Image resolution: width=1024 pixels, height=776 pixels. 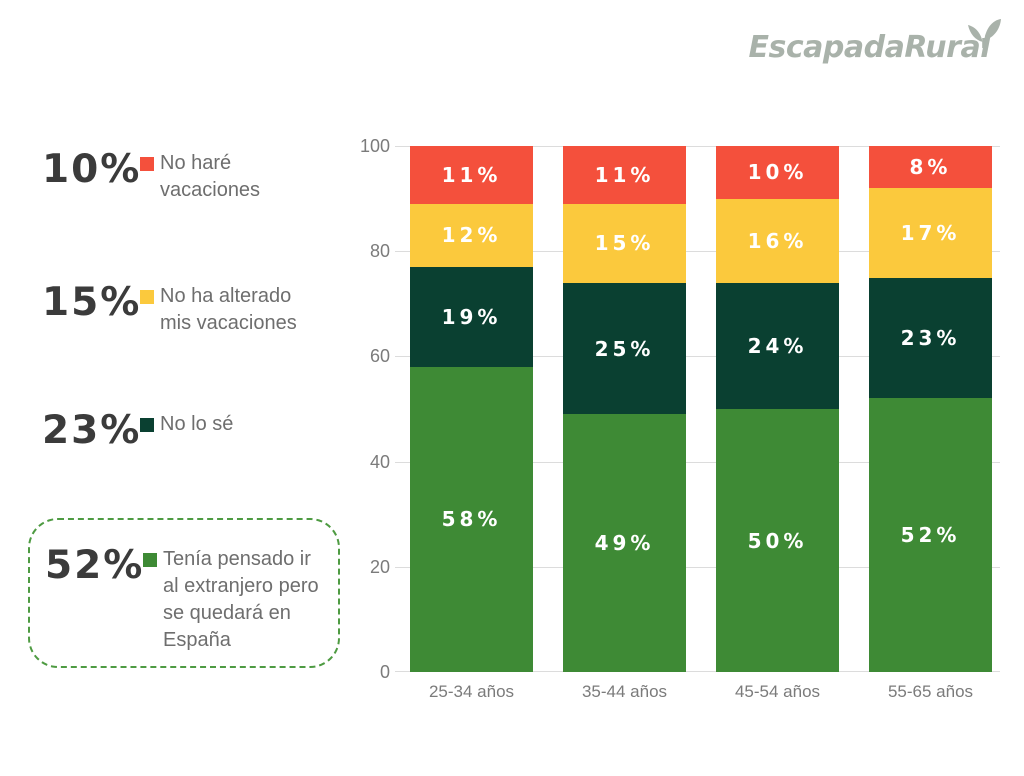 I want to click on x-tick-label: 35-44 años, so click(x=624, y=691).